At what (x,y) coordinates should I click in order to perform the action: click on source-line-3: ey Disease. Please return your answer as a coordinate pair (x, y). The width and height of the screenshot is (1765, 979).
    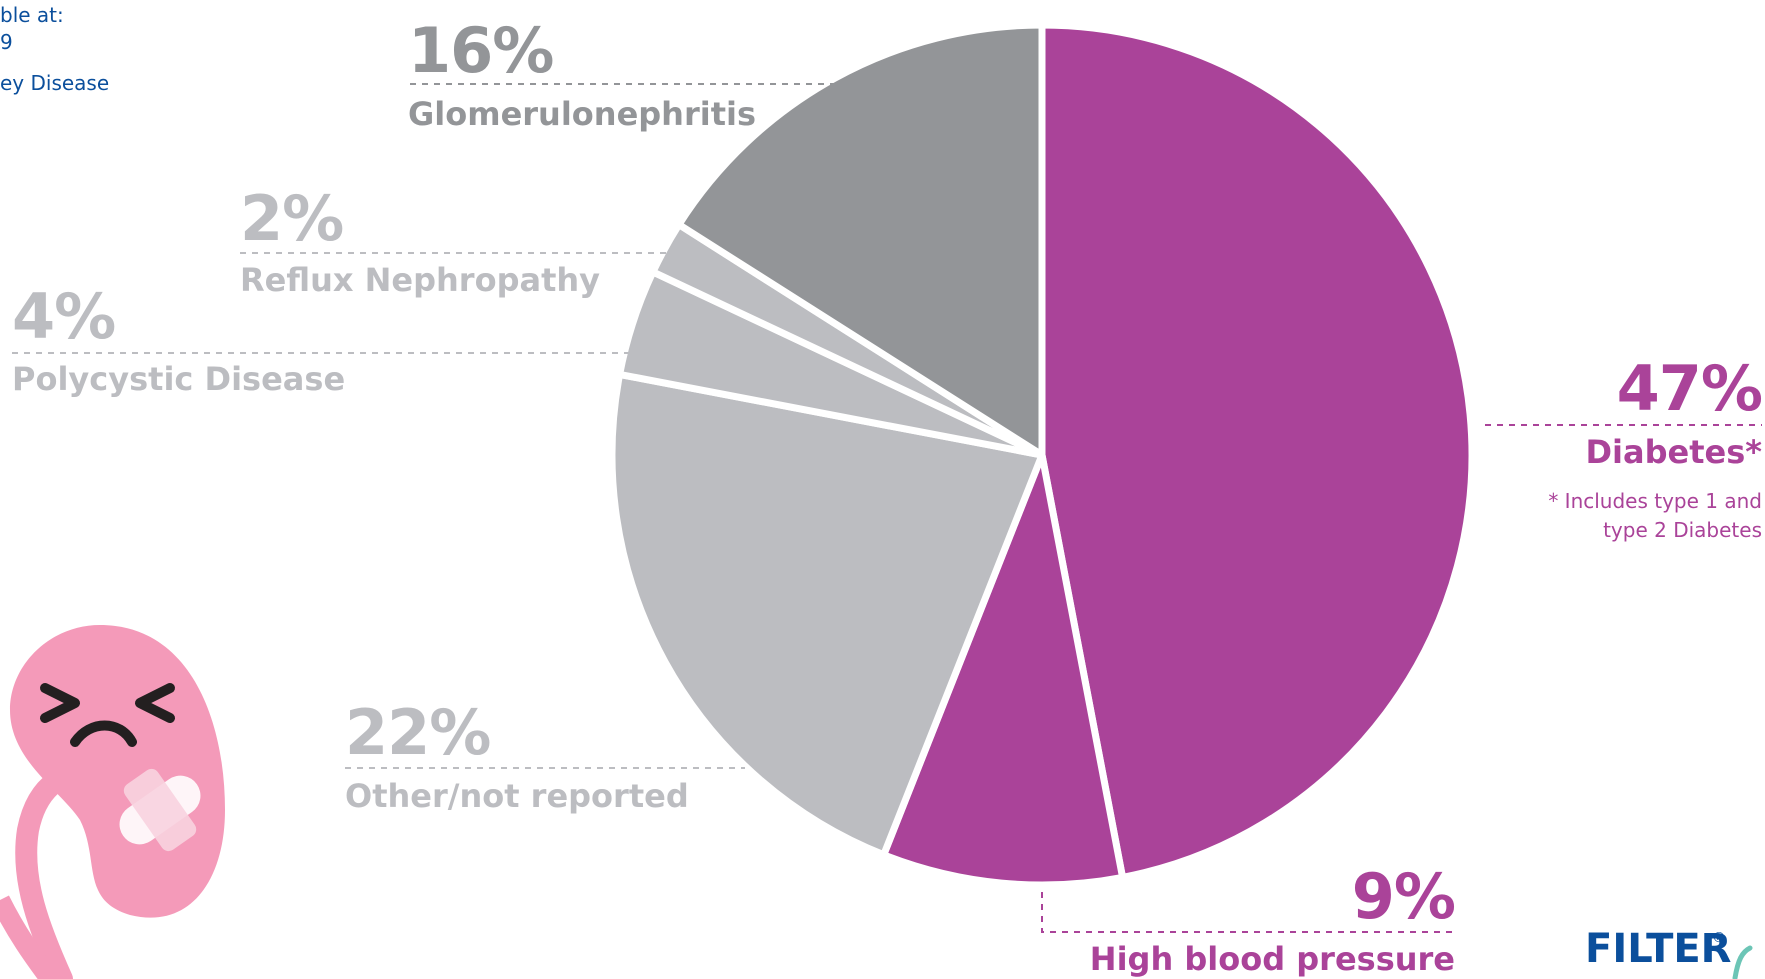
    Looking at the image, I should click on (54, 83).